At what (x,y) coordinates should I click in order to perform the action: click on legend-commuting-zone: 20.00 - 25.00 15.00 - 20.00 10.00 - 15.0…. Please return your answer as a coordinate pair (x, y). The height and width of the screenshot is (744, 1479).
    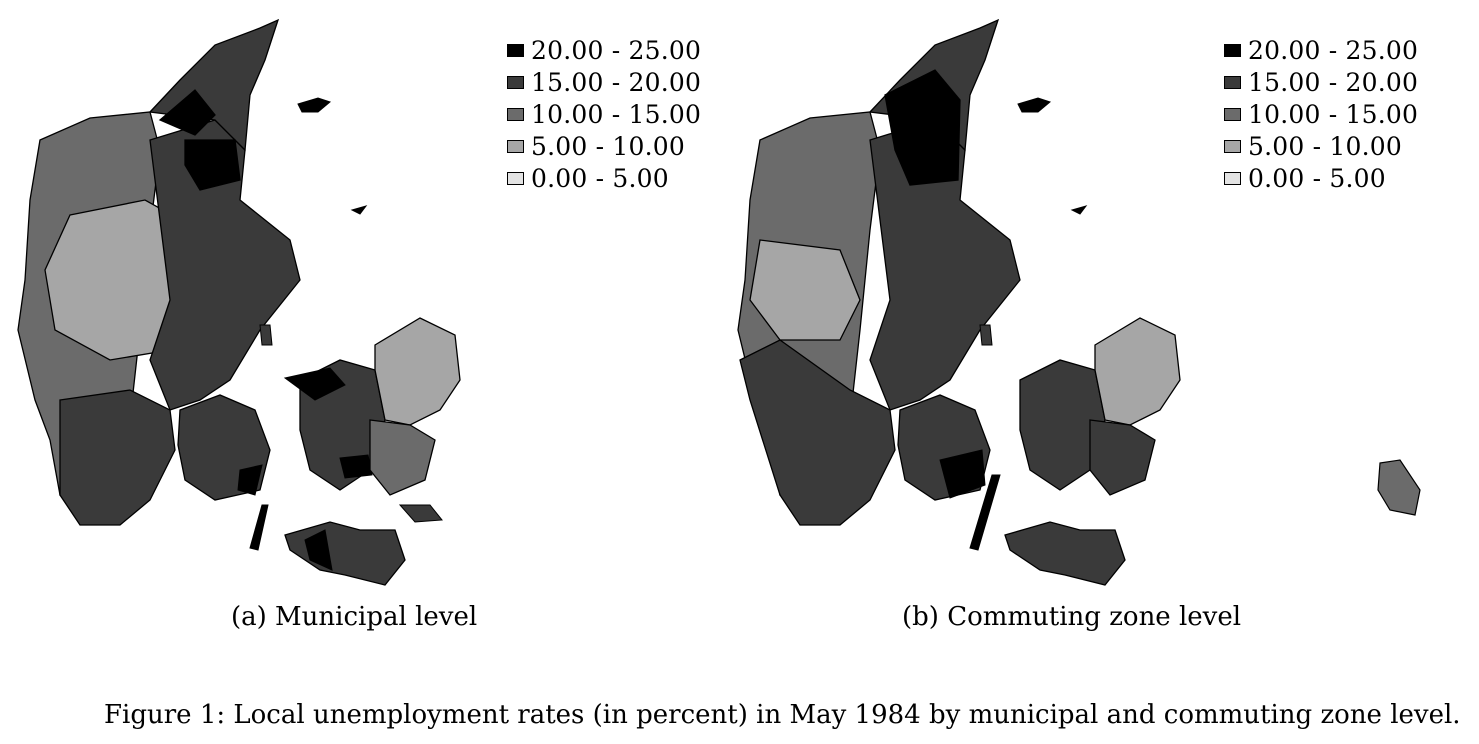
    Looking at the image, I should click on (1321, 114).